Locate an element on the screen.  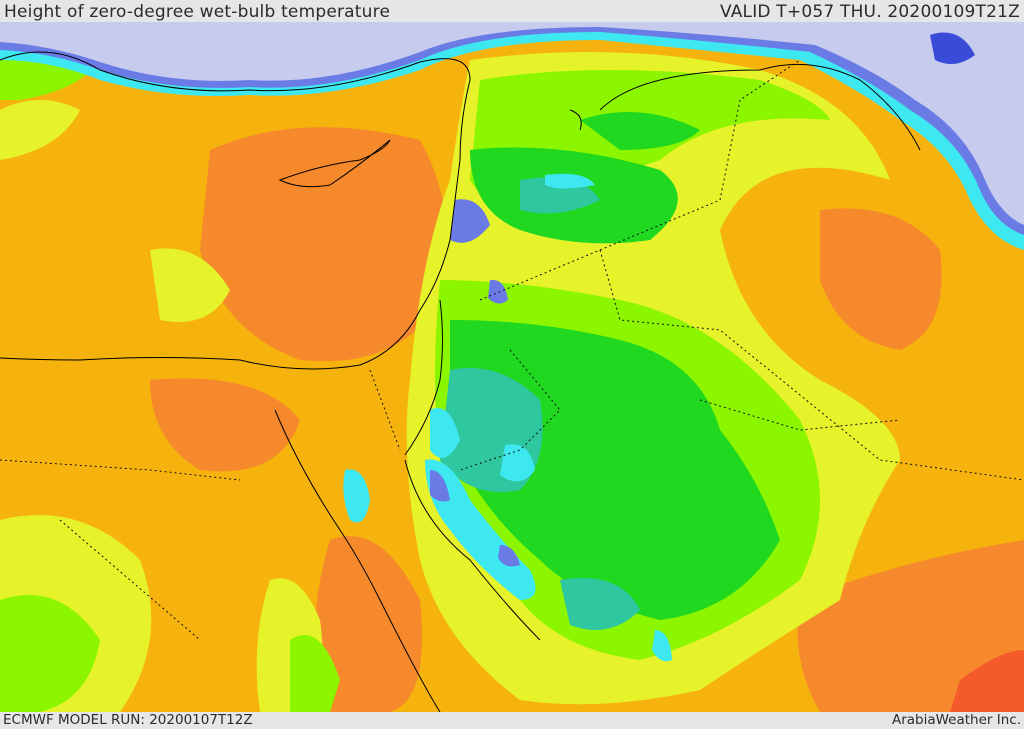
red-zone is located at coordinates (987, 681).